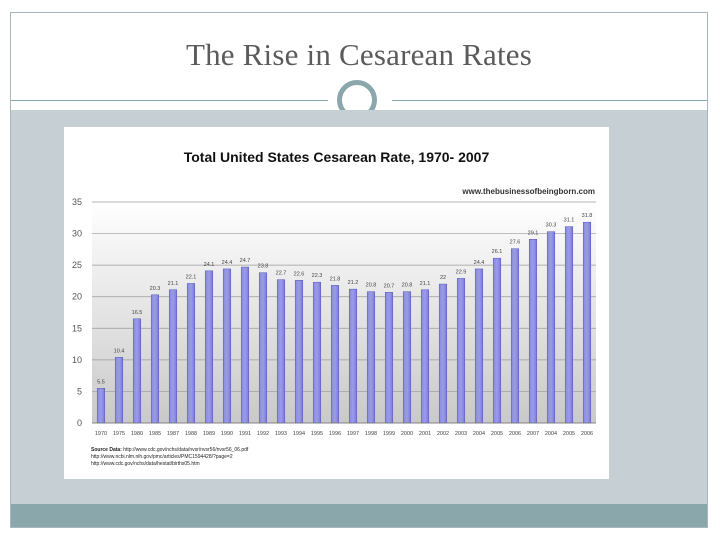  What do you see at coordinates (169, 100) in the screenshot?
I see `title-rule-left` at bounding box center [169, 100].